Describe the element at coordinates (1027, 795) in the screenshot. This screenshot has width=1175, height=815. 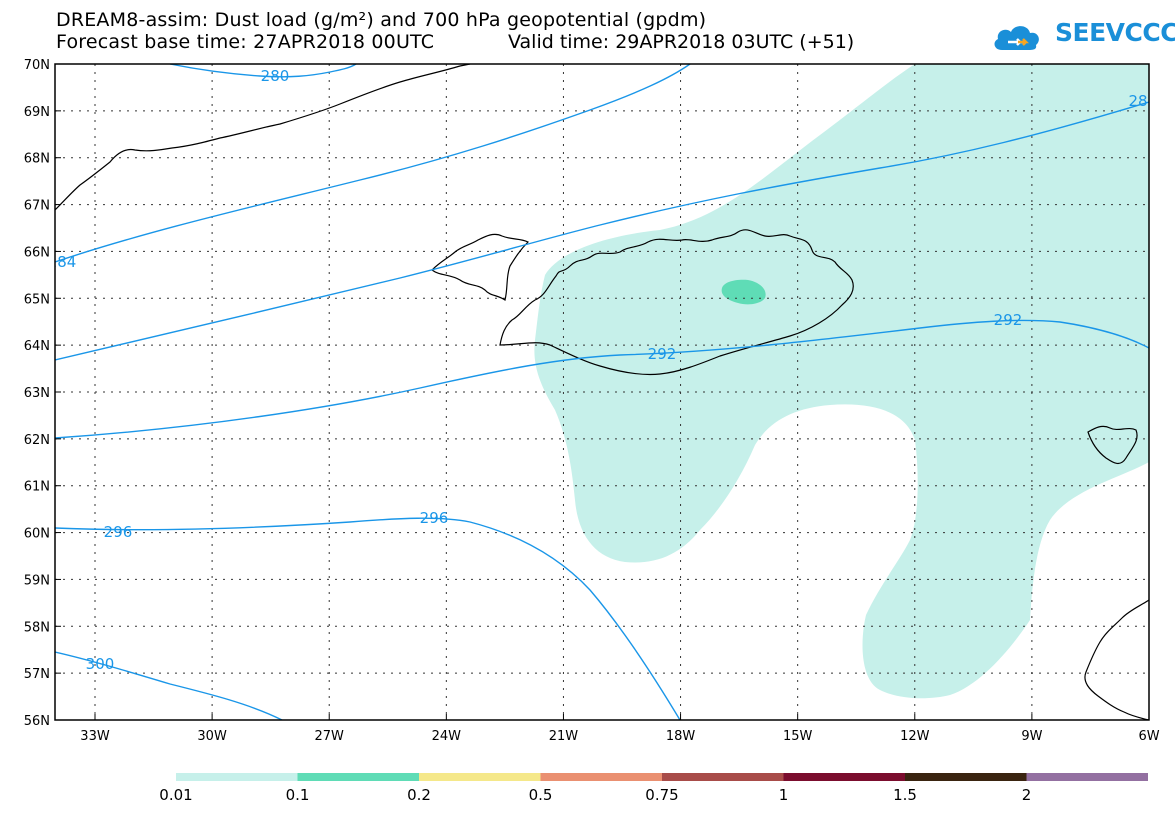
I see `colorbar-label: 2` at that location.